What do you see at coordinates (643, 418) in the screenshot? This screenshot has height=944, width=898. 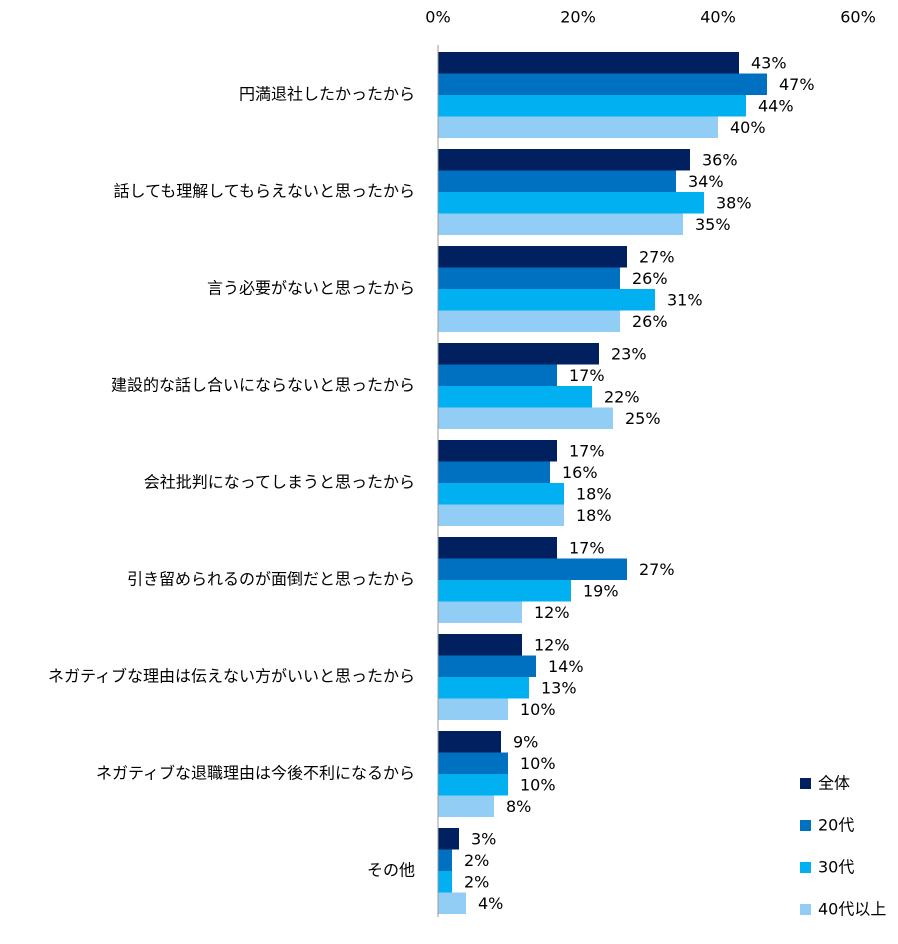 I see `value-label: 25%` at bounding box center [643, 418].